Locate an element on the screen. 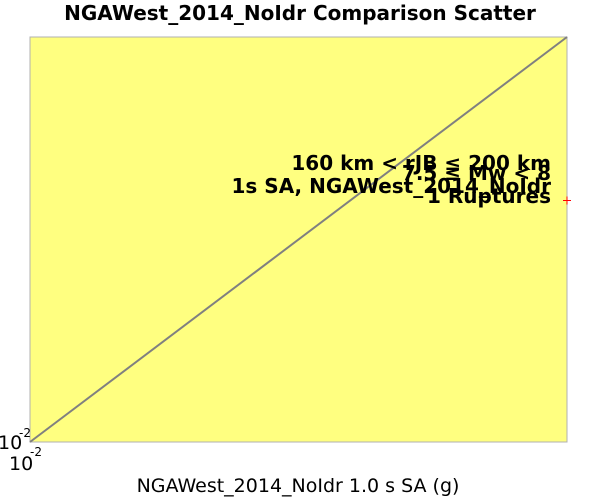 The height and width of the screenshot is (500, 600). y-tick-base: 10 is located at coordinates (11, 443).